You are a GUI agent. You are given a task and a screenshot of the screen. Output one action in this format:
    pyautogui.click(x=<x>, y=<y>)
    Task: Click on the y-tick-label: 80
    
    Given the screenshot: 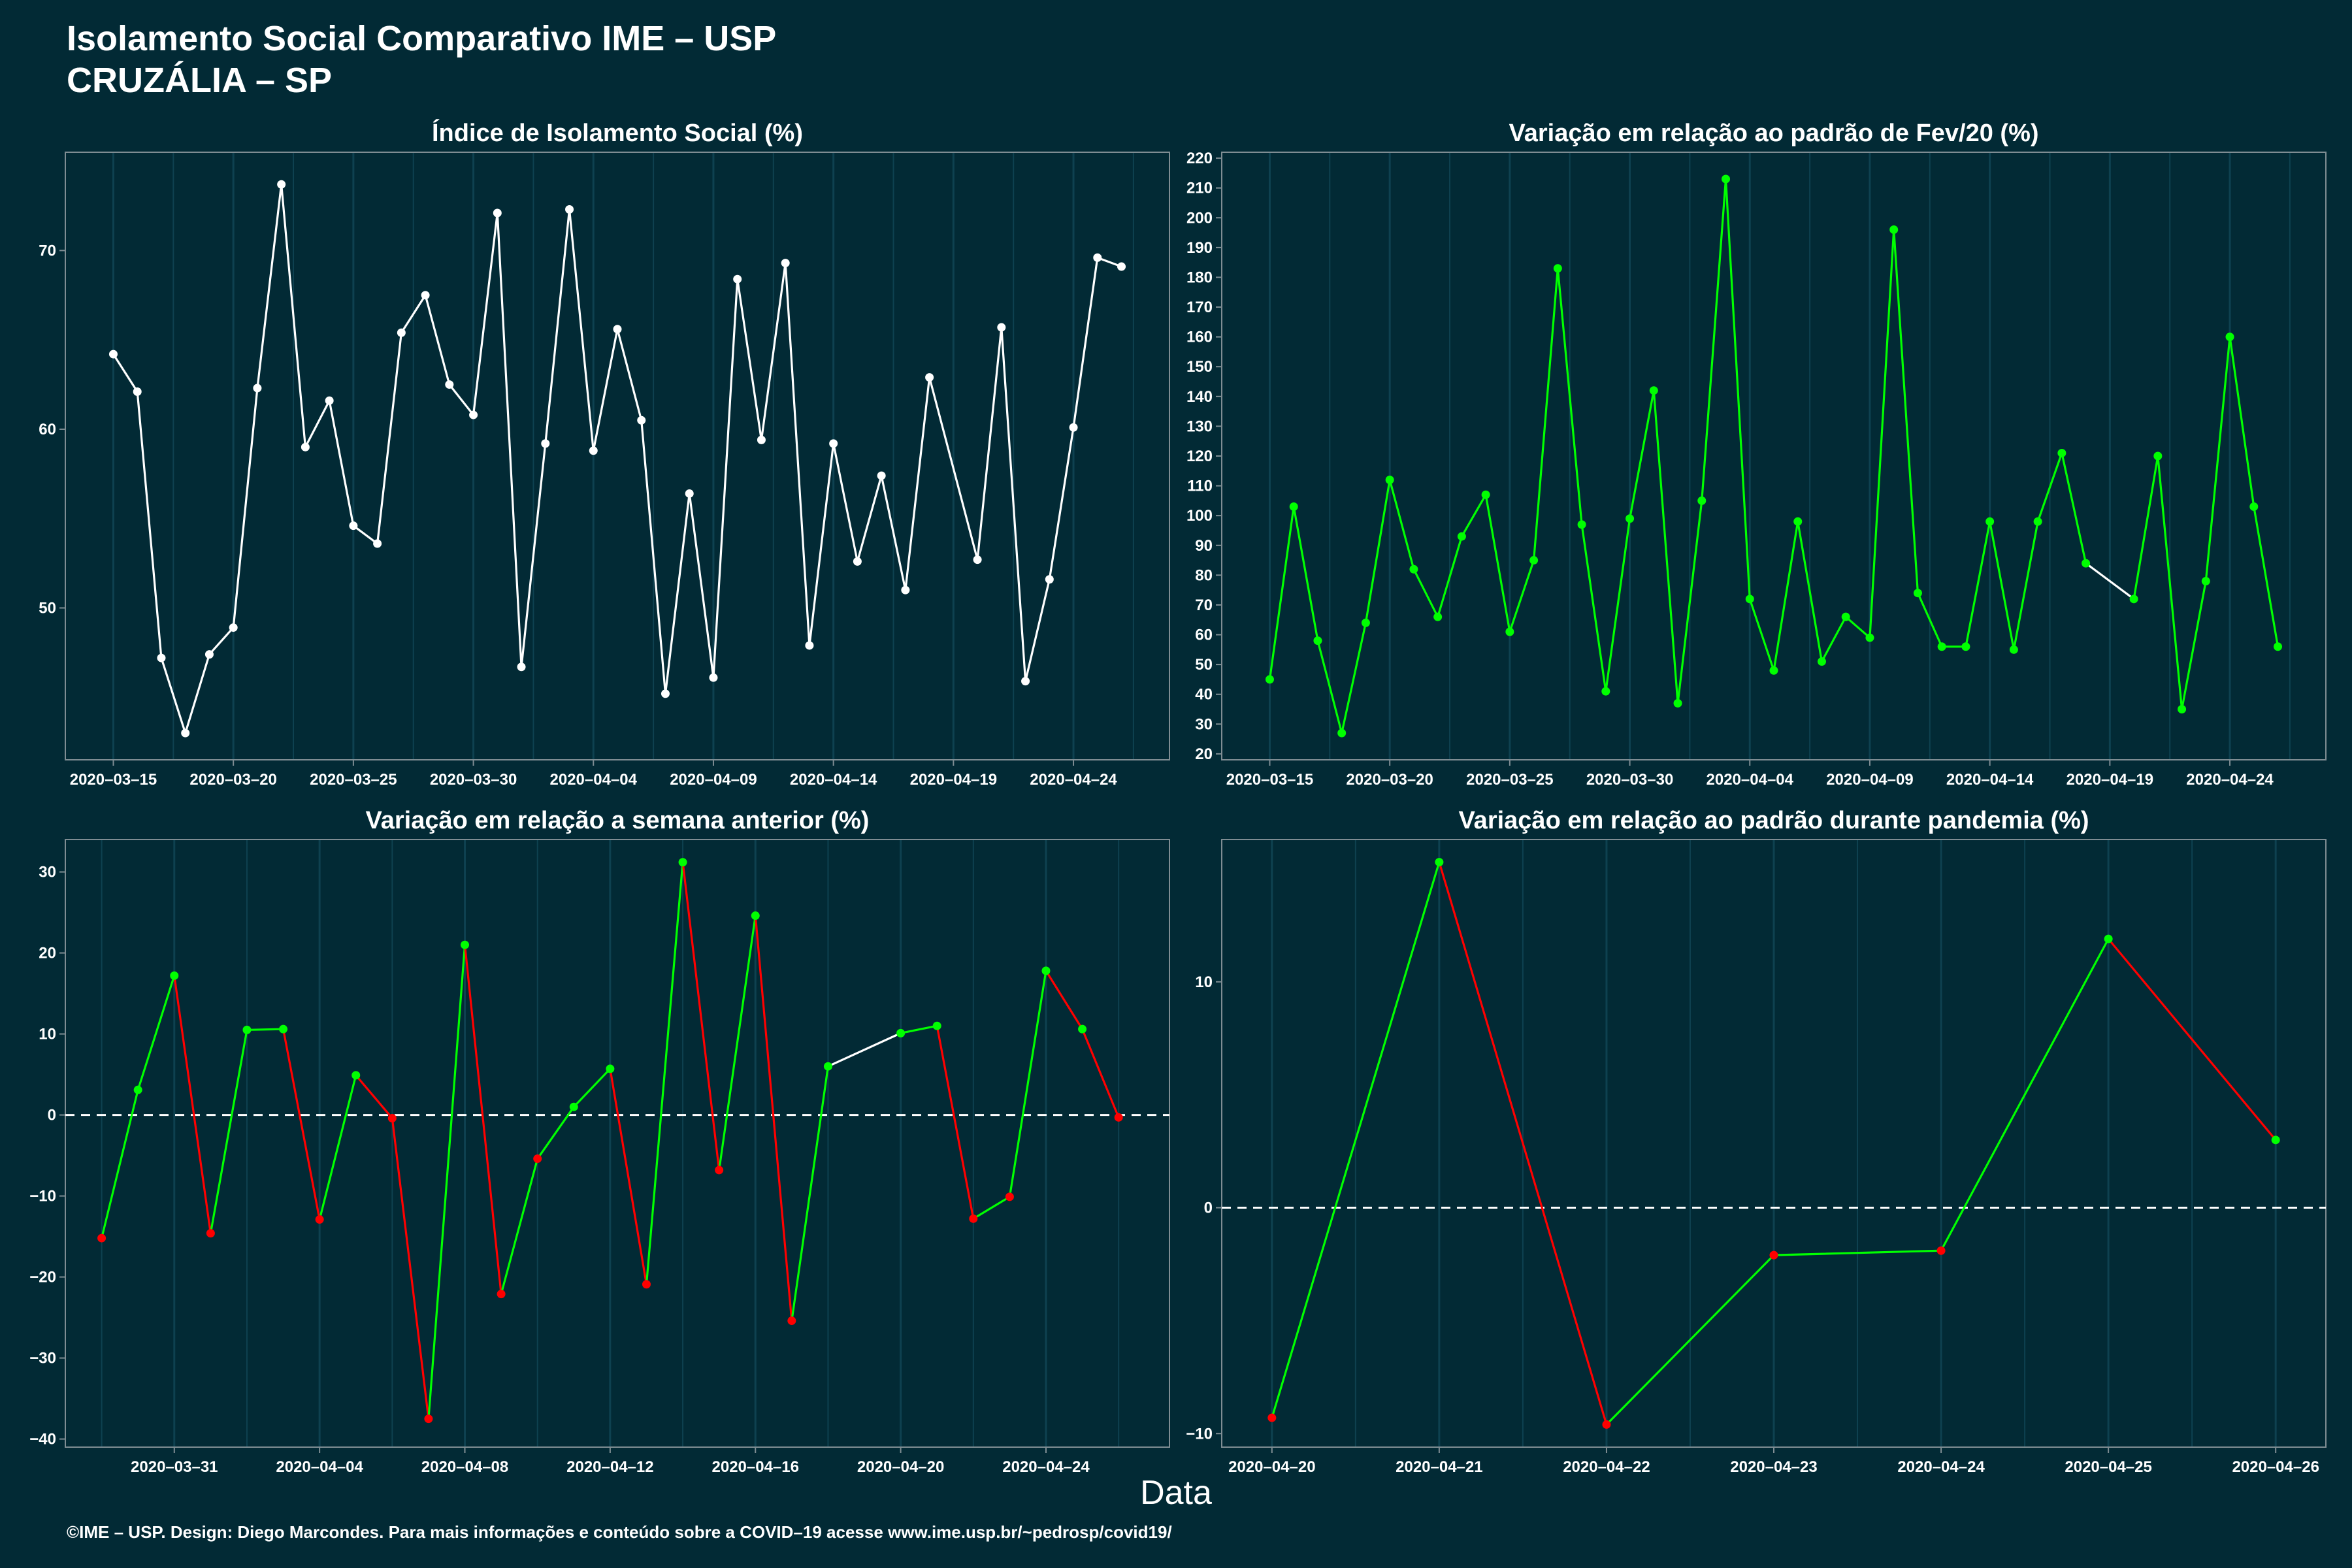 What is the action you would take?
    pyautogui.click(x=1204, y=575)
    